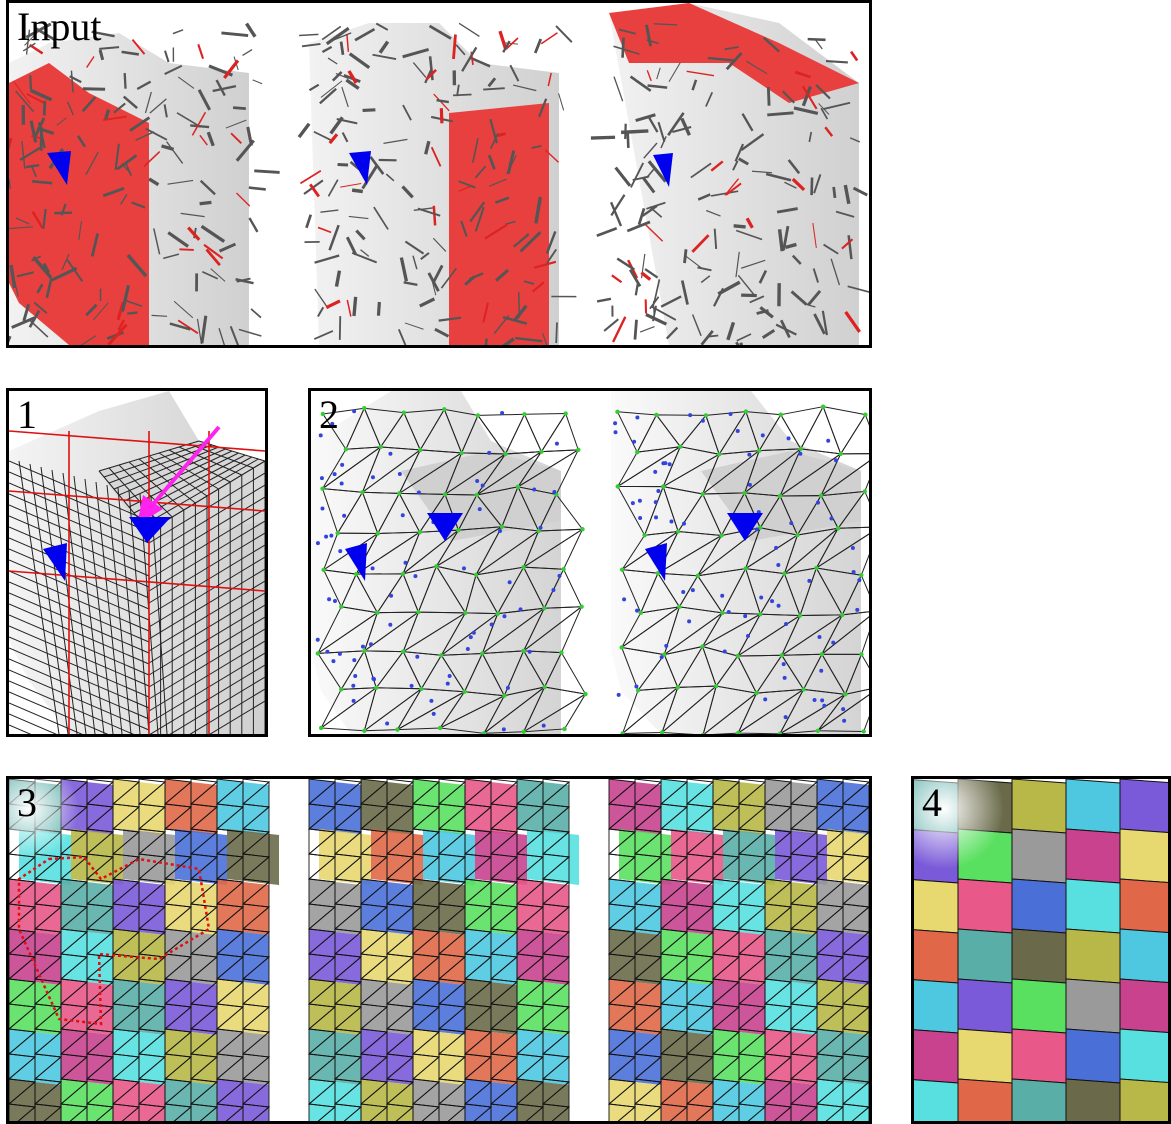 Image resolution: width=1171 pixels, height=1124 pixels. I want to click on panel-4-illustration, so click(1041, 950).